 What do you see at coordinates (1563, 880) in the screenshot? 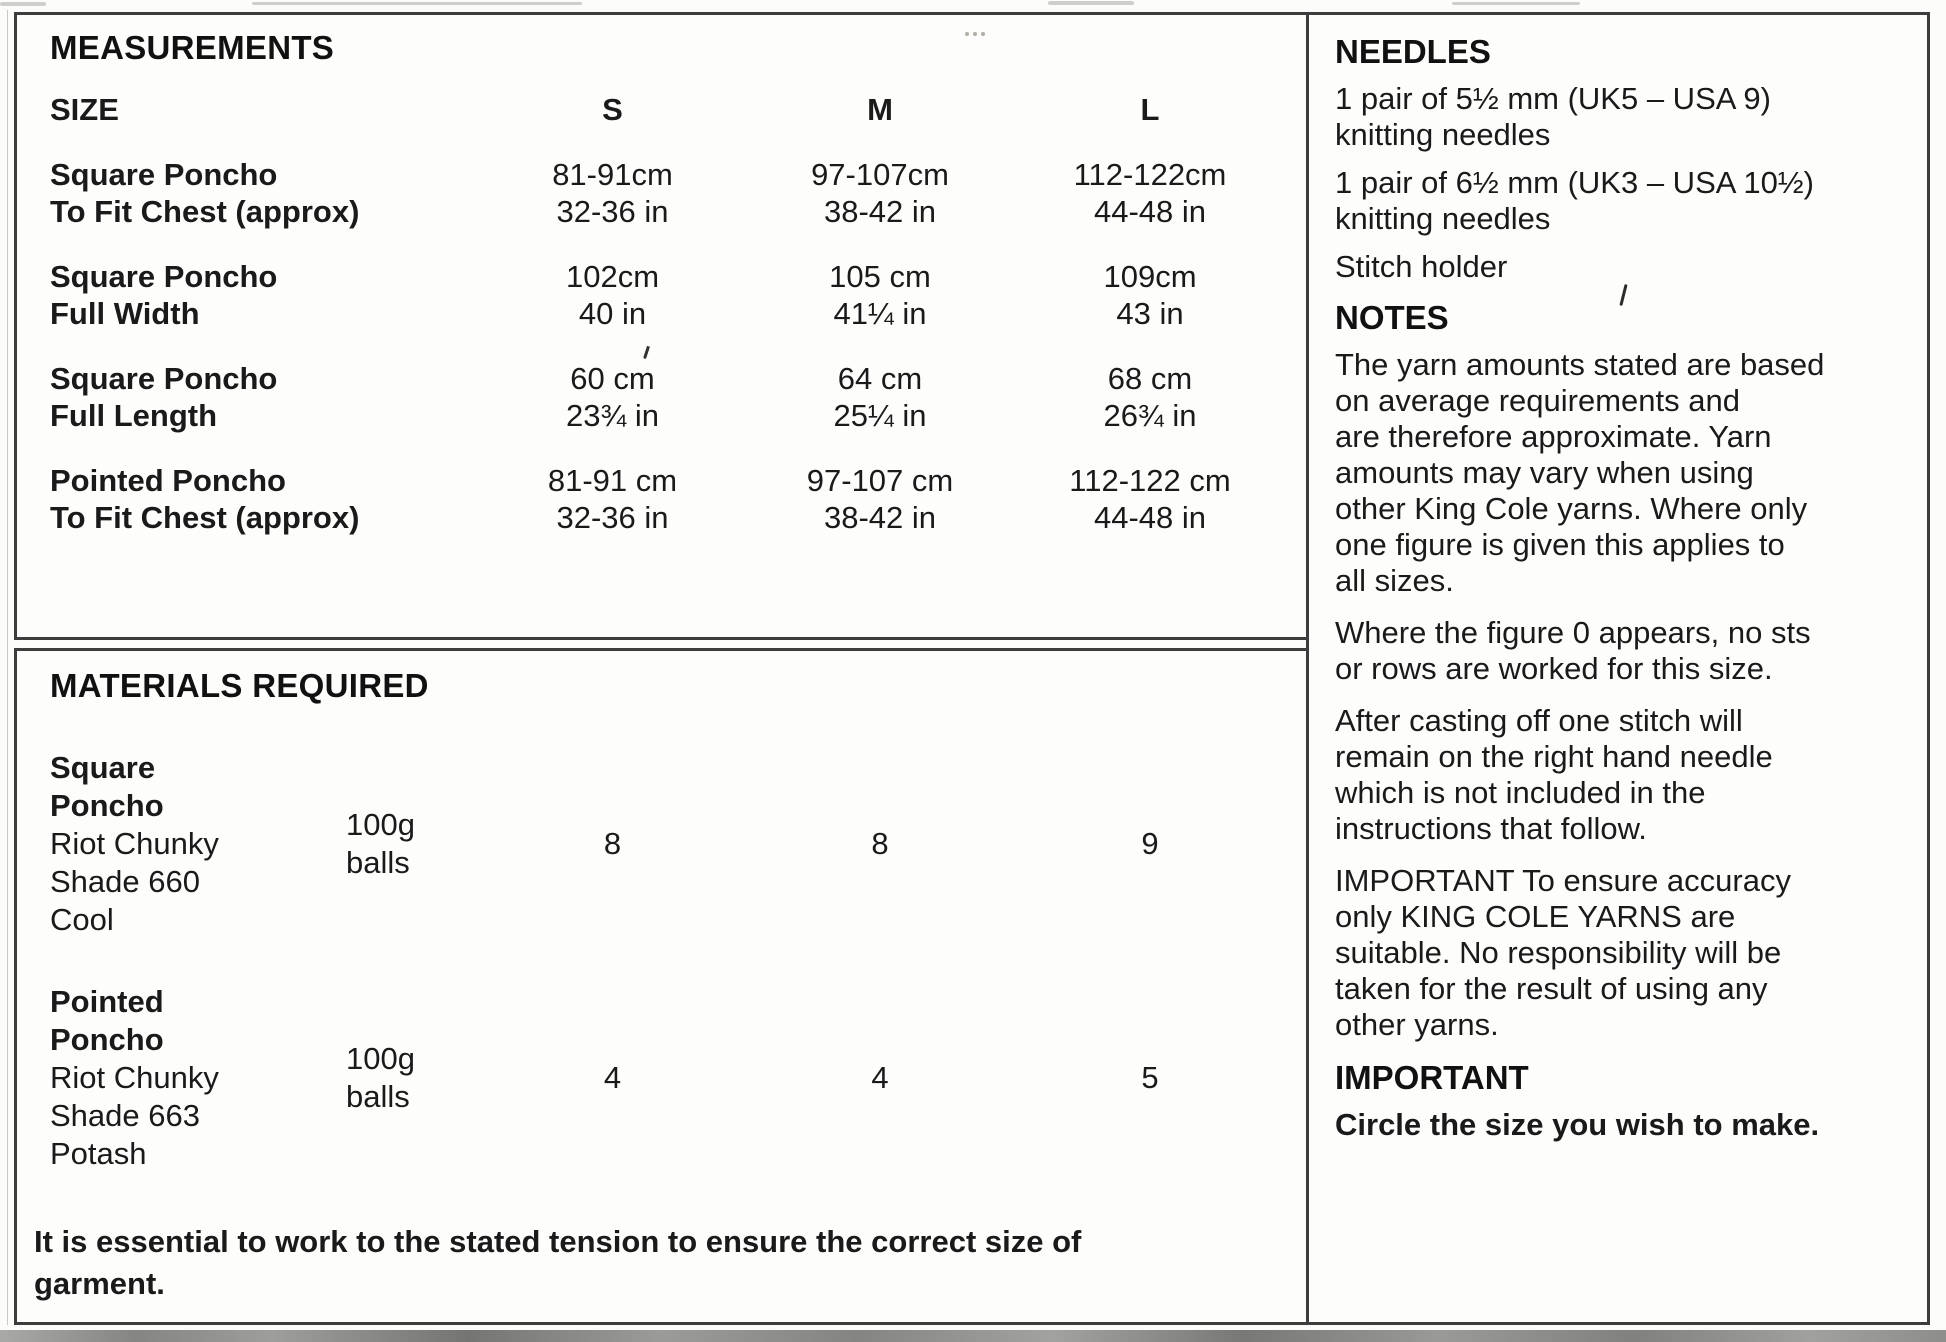
I see `notes-line: IMPORTANT To ensure accuracy` at bounding box center [1563, 880].